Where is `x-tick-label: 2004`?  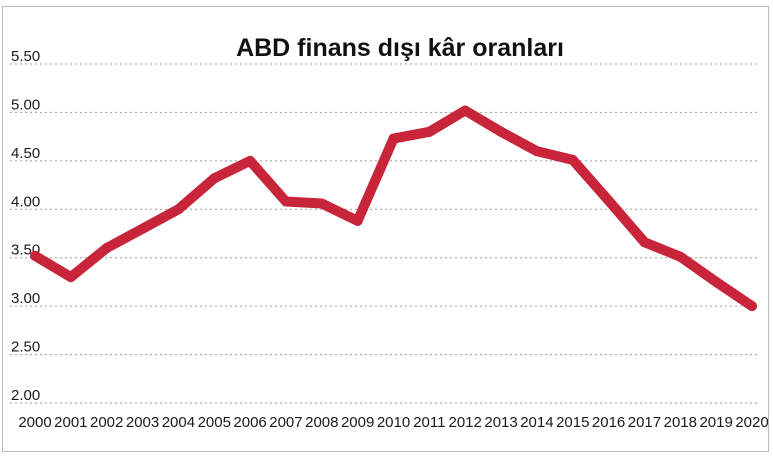 x-tick-label: 2004 is located at coordinates (178, 422).